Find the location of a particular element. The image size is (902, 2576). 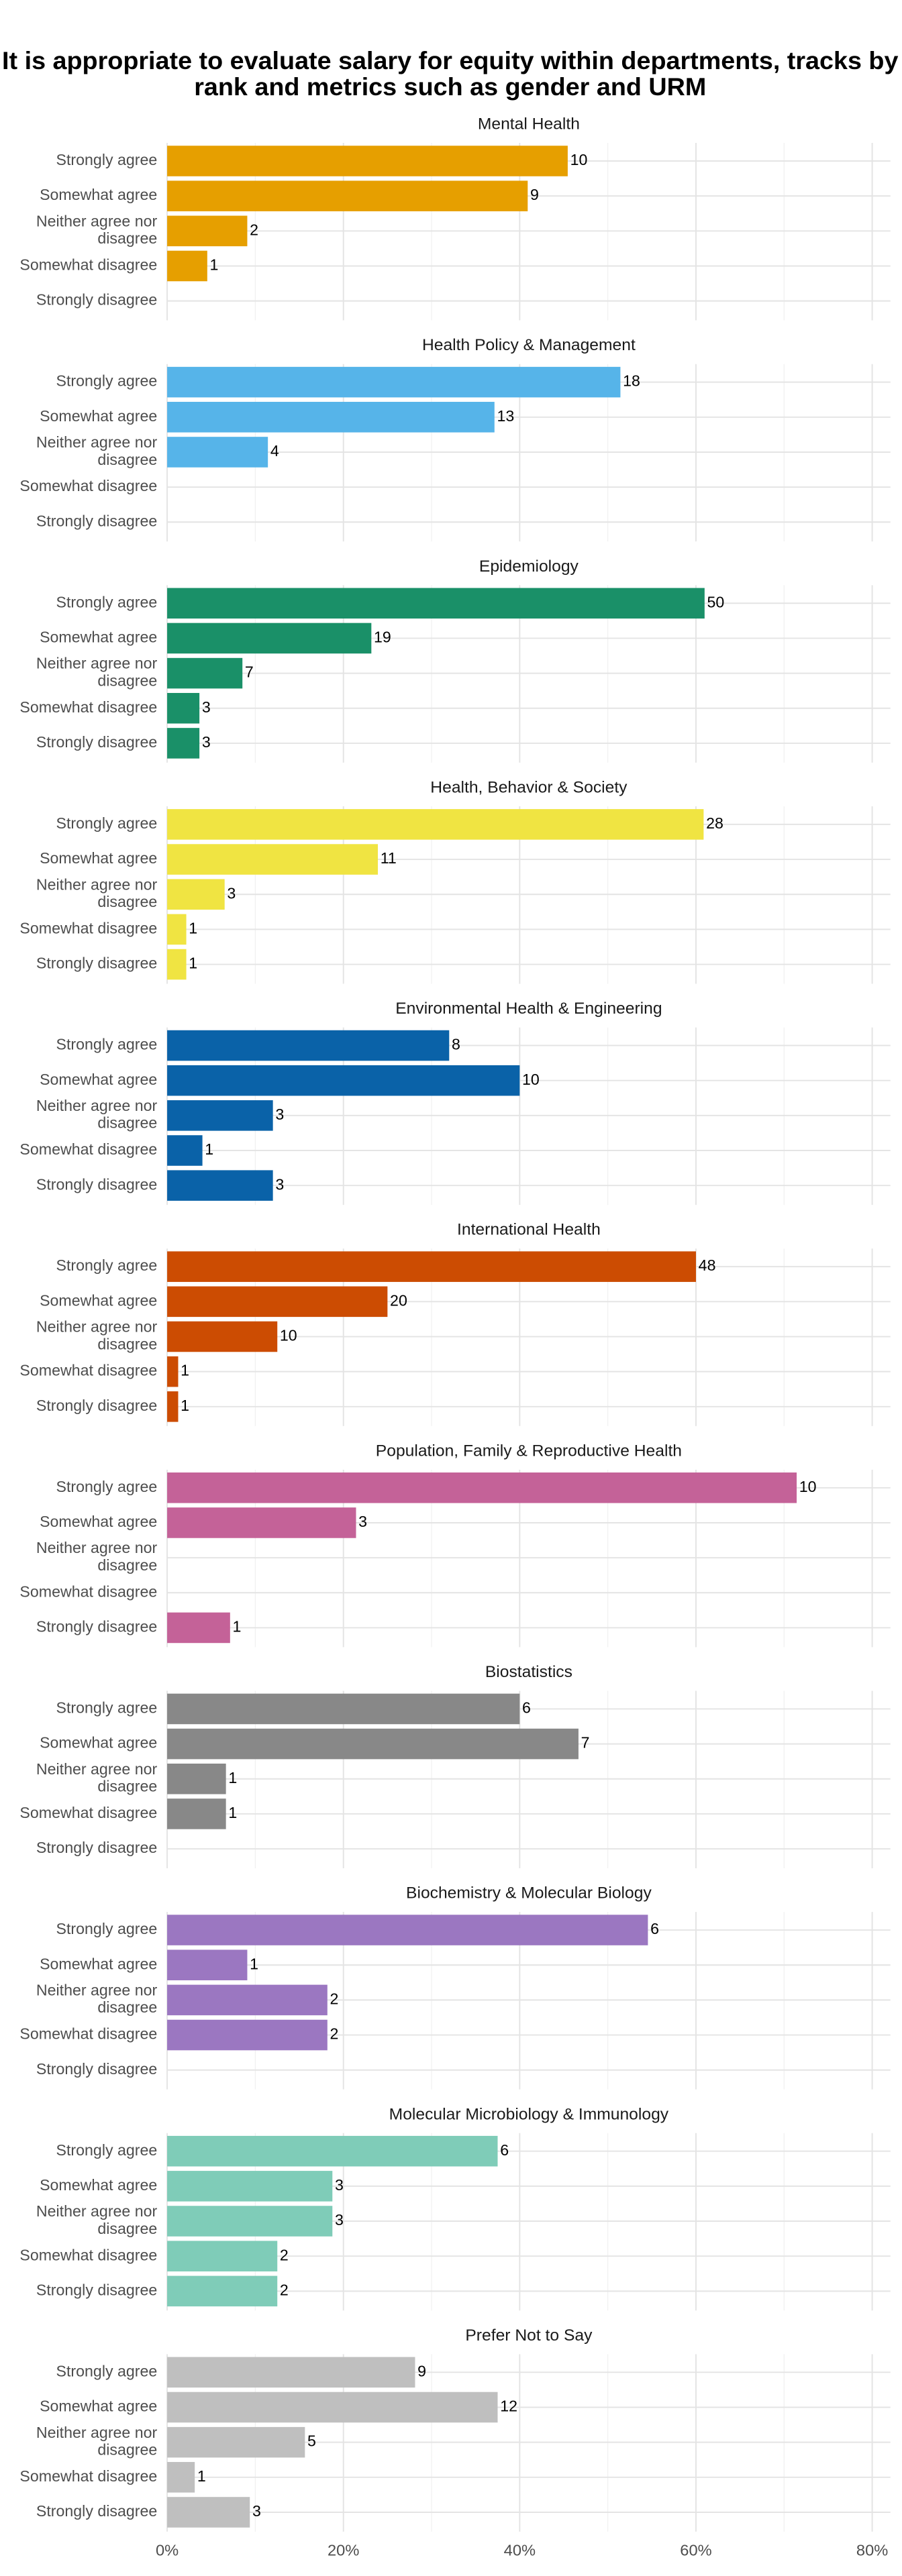

x-tick-label: 0% is located at coordinates (167, 2550).